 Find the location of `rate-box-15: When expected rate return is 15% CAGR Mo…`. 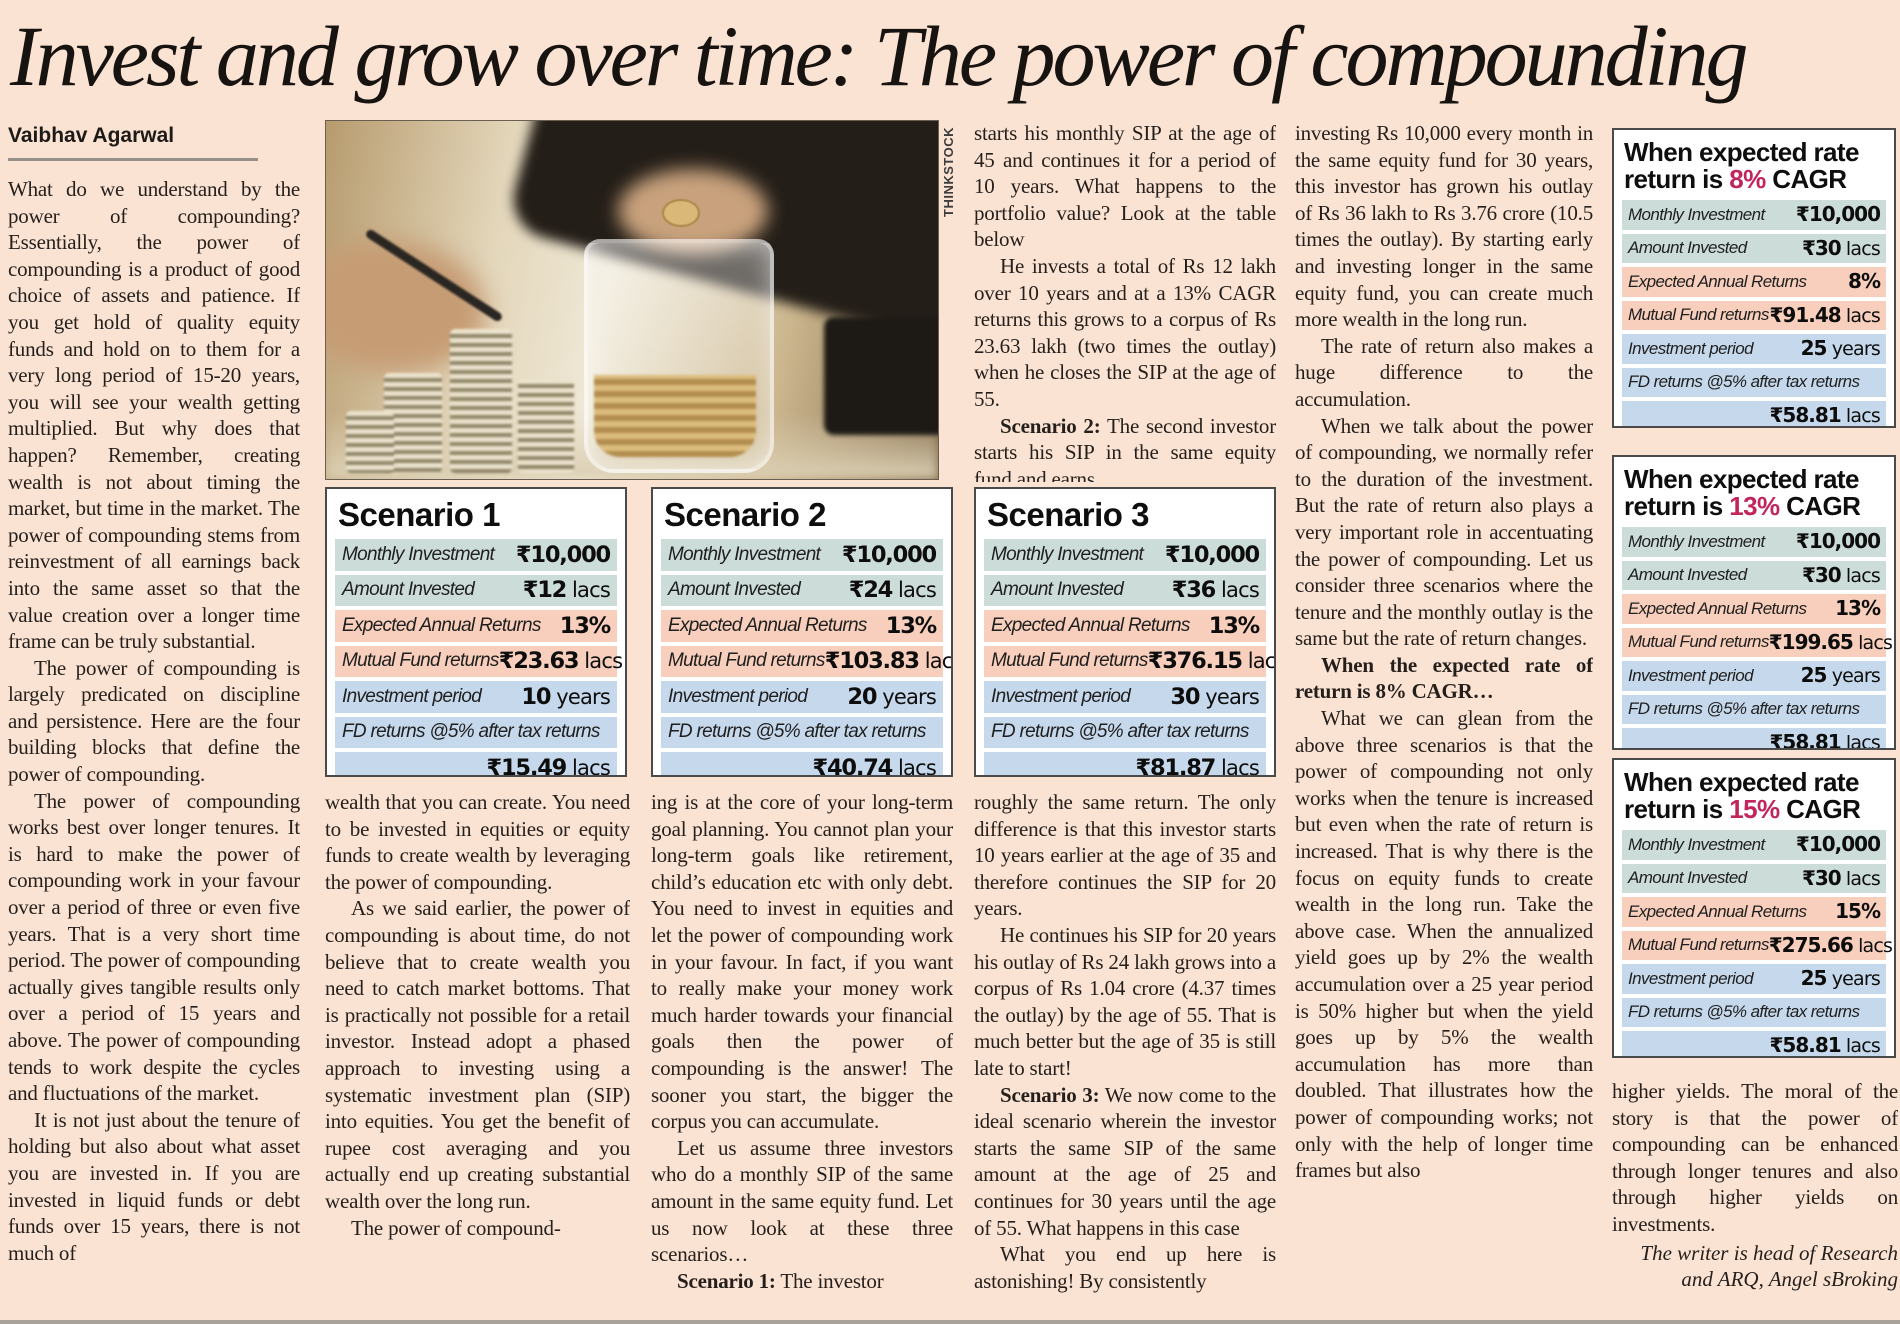

rate-box-15: When expected rate return is 15% CAGR Mo… is located at coordinates (1754, 908).